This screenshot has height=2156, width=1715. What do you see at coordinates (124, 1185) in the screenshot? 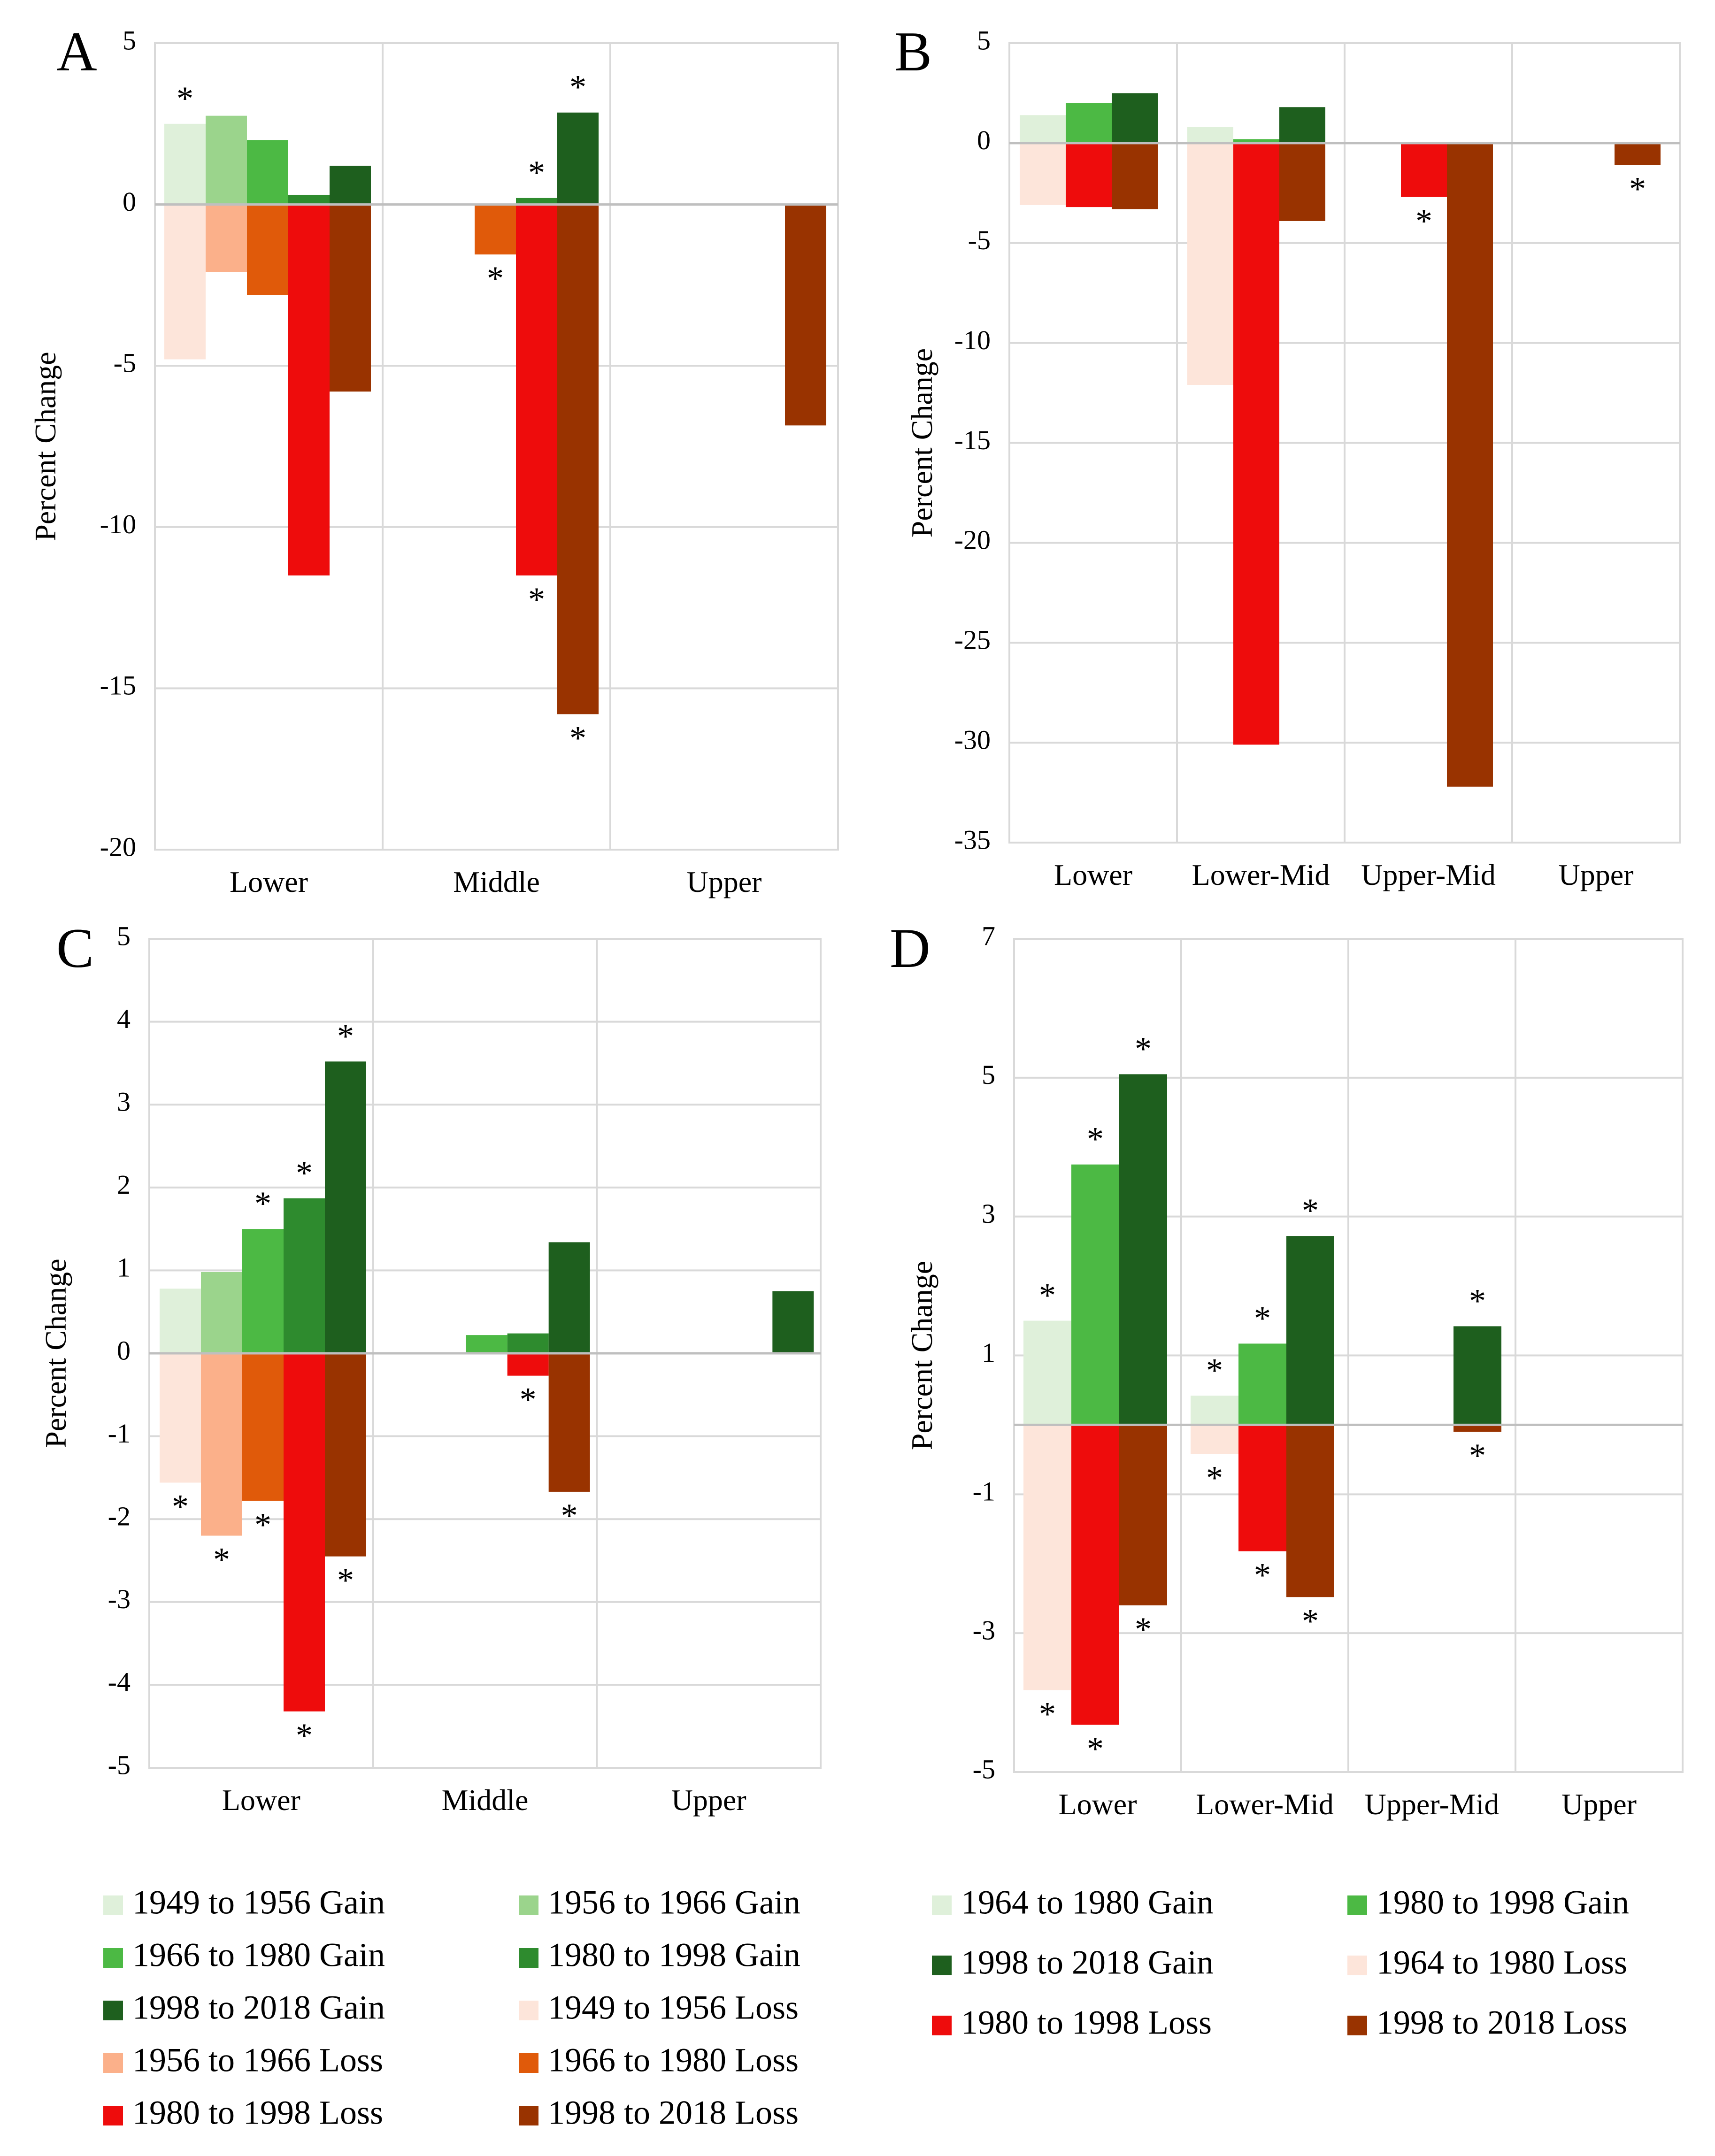
I see `y-tick-label: 2` at bounding box center [124, 1185].